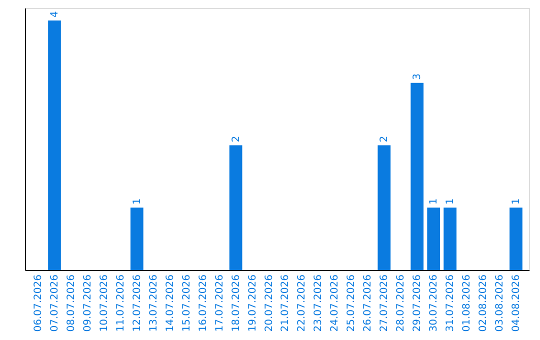 This screenshot has height=340, width=540. I want to click on x-tick-label: 13.07.2026, so click(154, 303).